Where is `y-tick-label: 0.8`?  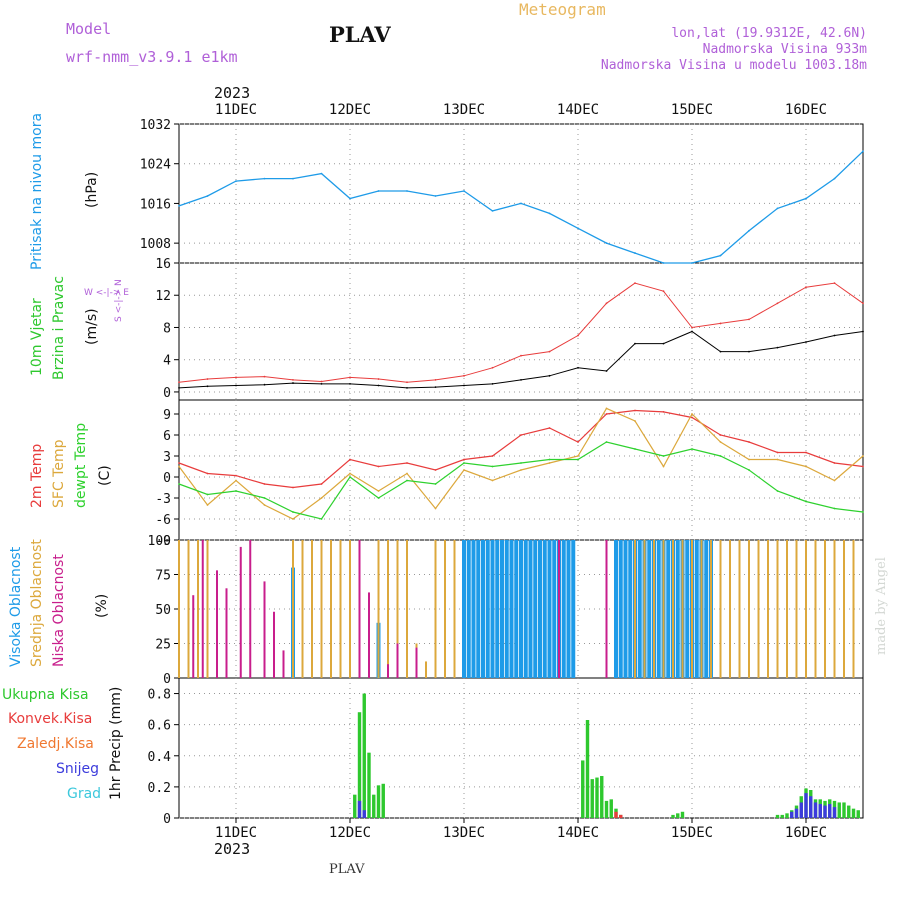
y-tick-label: 0.8 is located at coordinates (159, 695).